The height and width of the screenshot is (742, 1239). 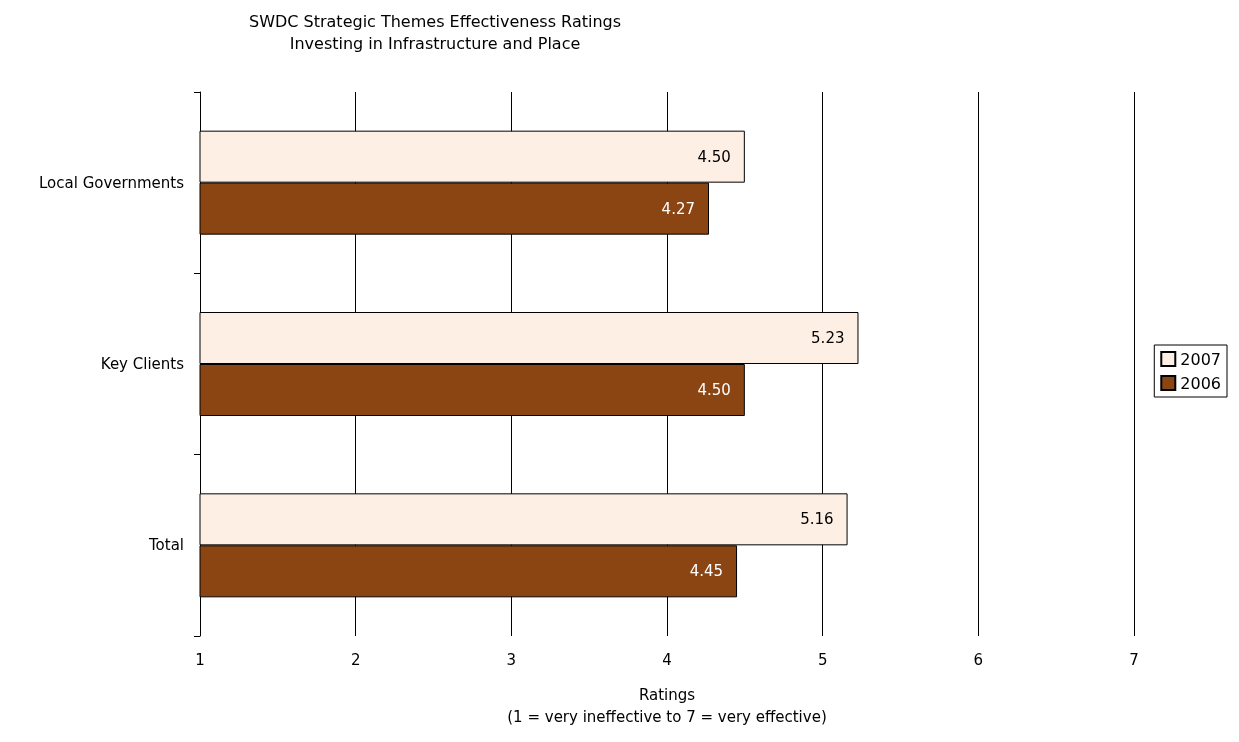 I want to click on data-label: 5.16, so click(x=817, y=519).